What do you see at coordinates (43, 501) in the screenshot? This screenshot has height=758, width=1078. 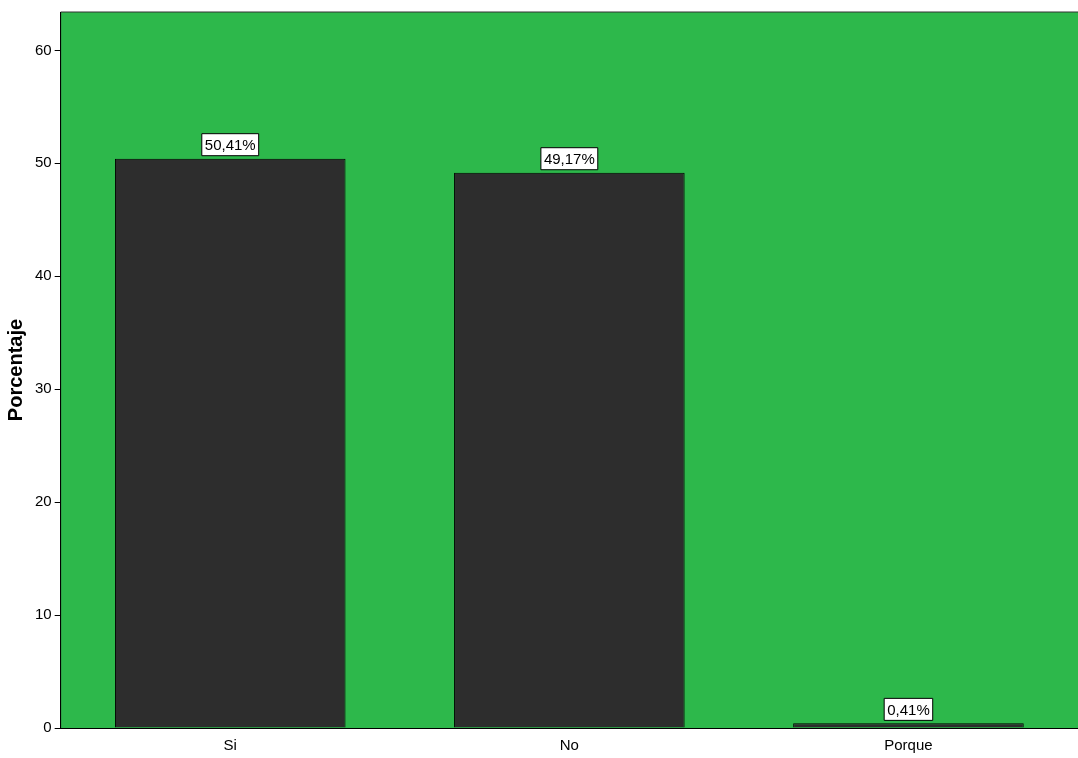 I see `y-tick-label: 20` at bounding box center [43, 501].